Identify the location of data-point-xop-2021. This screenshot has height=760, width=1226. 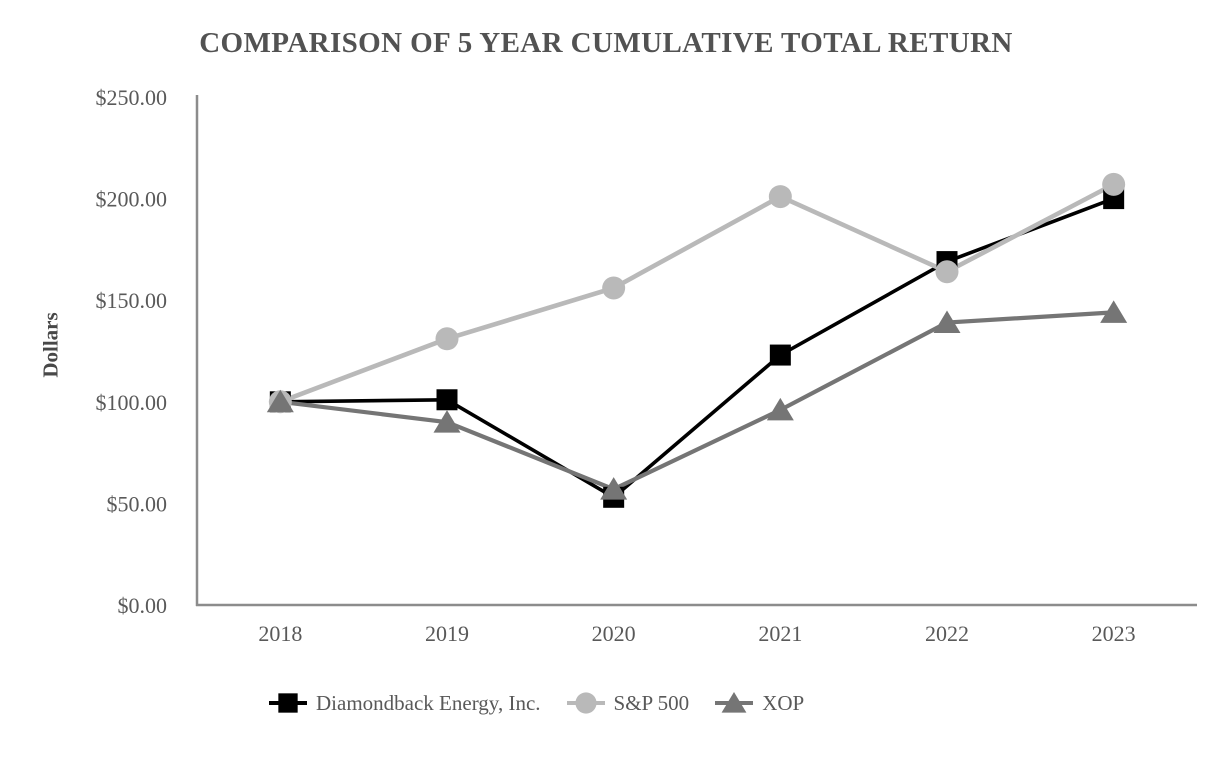
(780, 409).